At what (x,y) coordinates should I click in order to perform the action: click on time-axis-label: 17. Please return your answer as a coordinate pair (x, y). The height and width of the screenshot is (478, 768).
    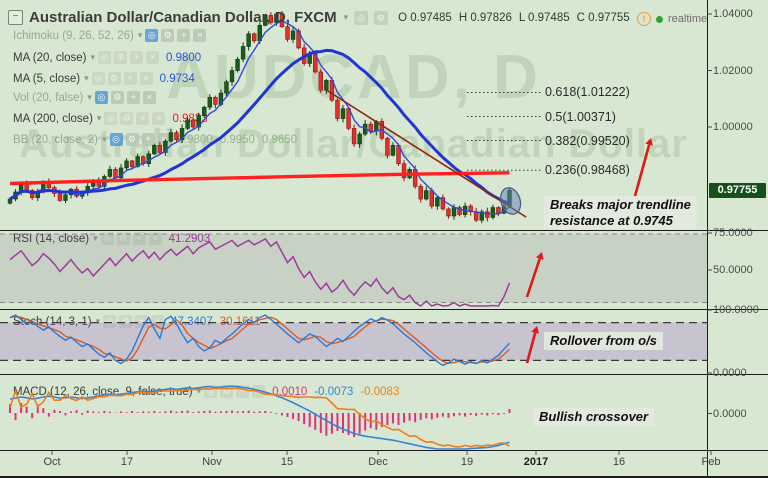
    Looking at the image, I should click on (127, 462).